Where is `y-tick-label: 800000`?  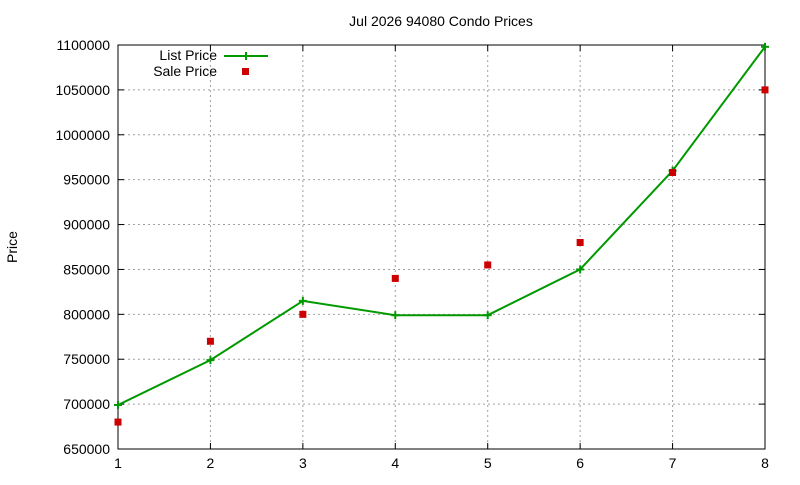
y-tick-label: 800000 is located at coordinates (86, 314).